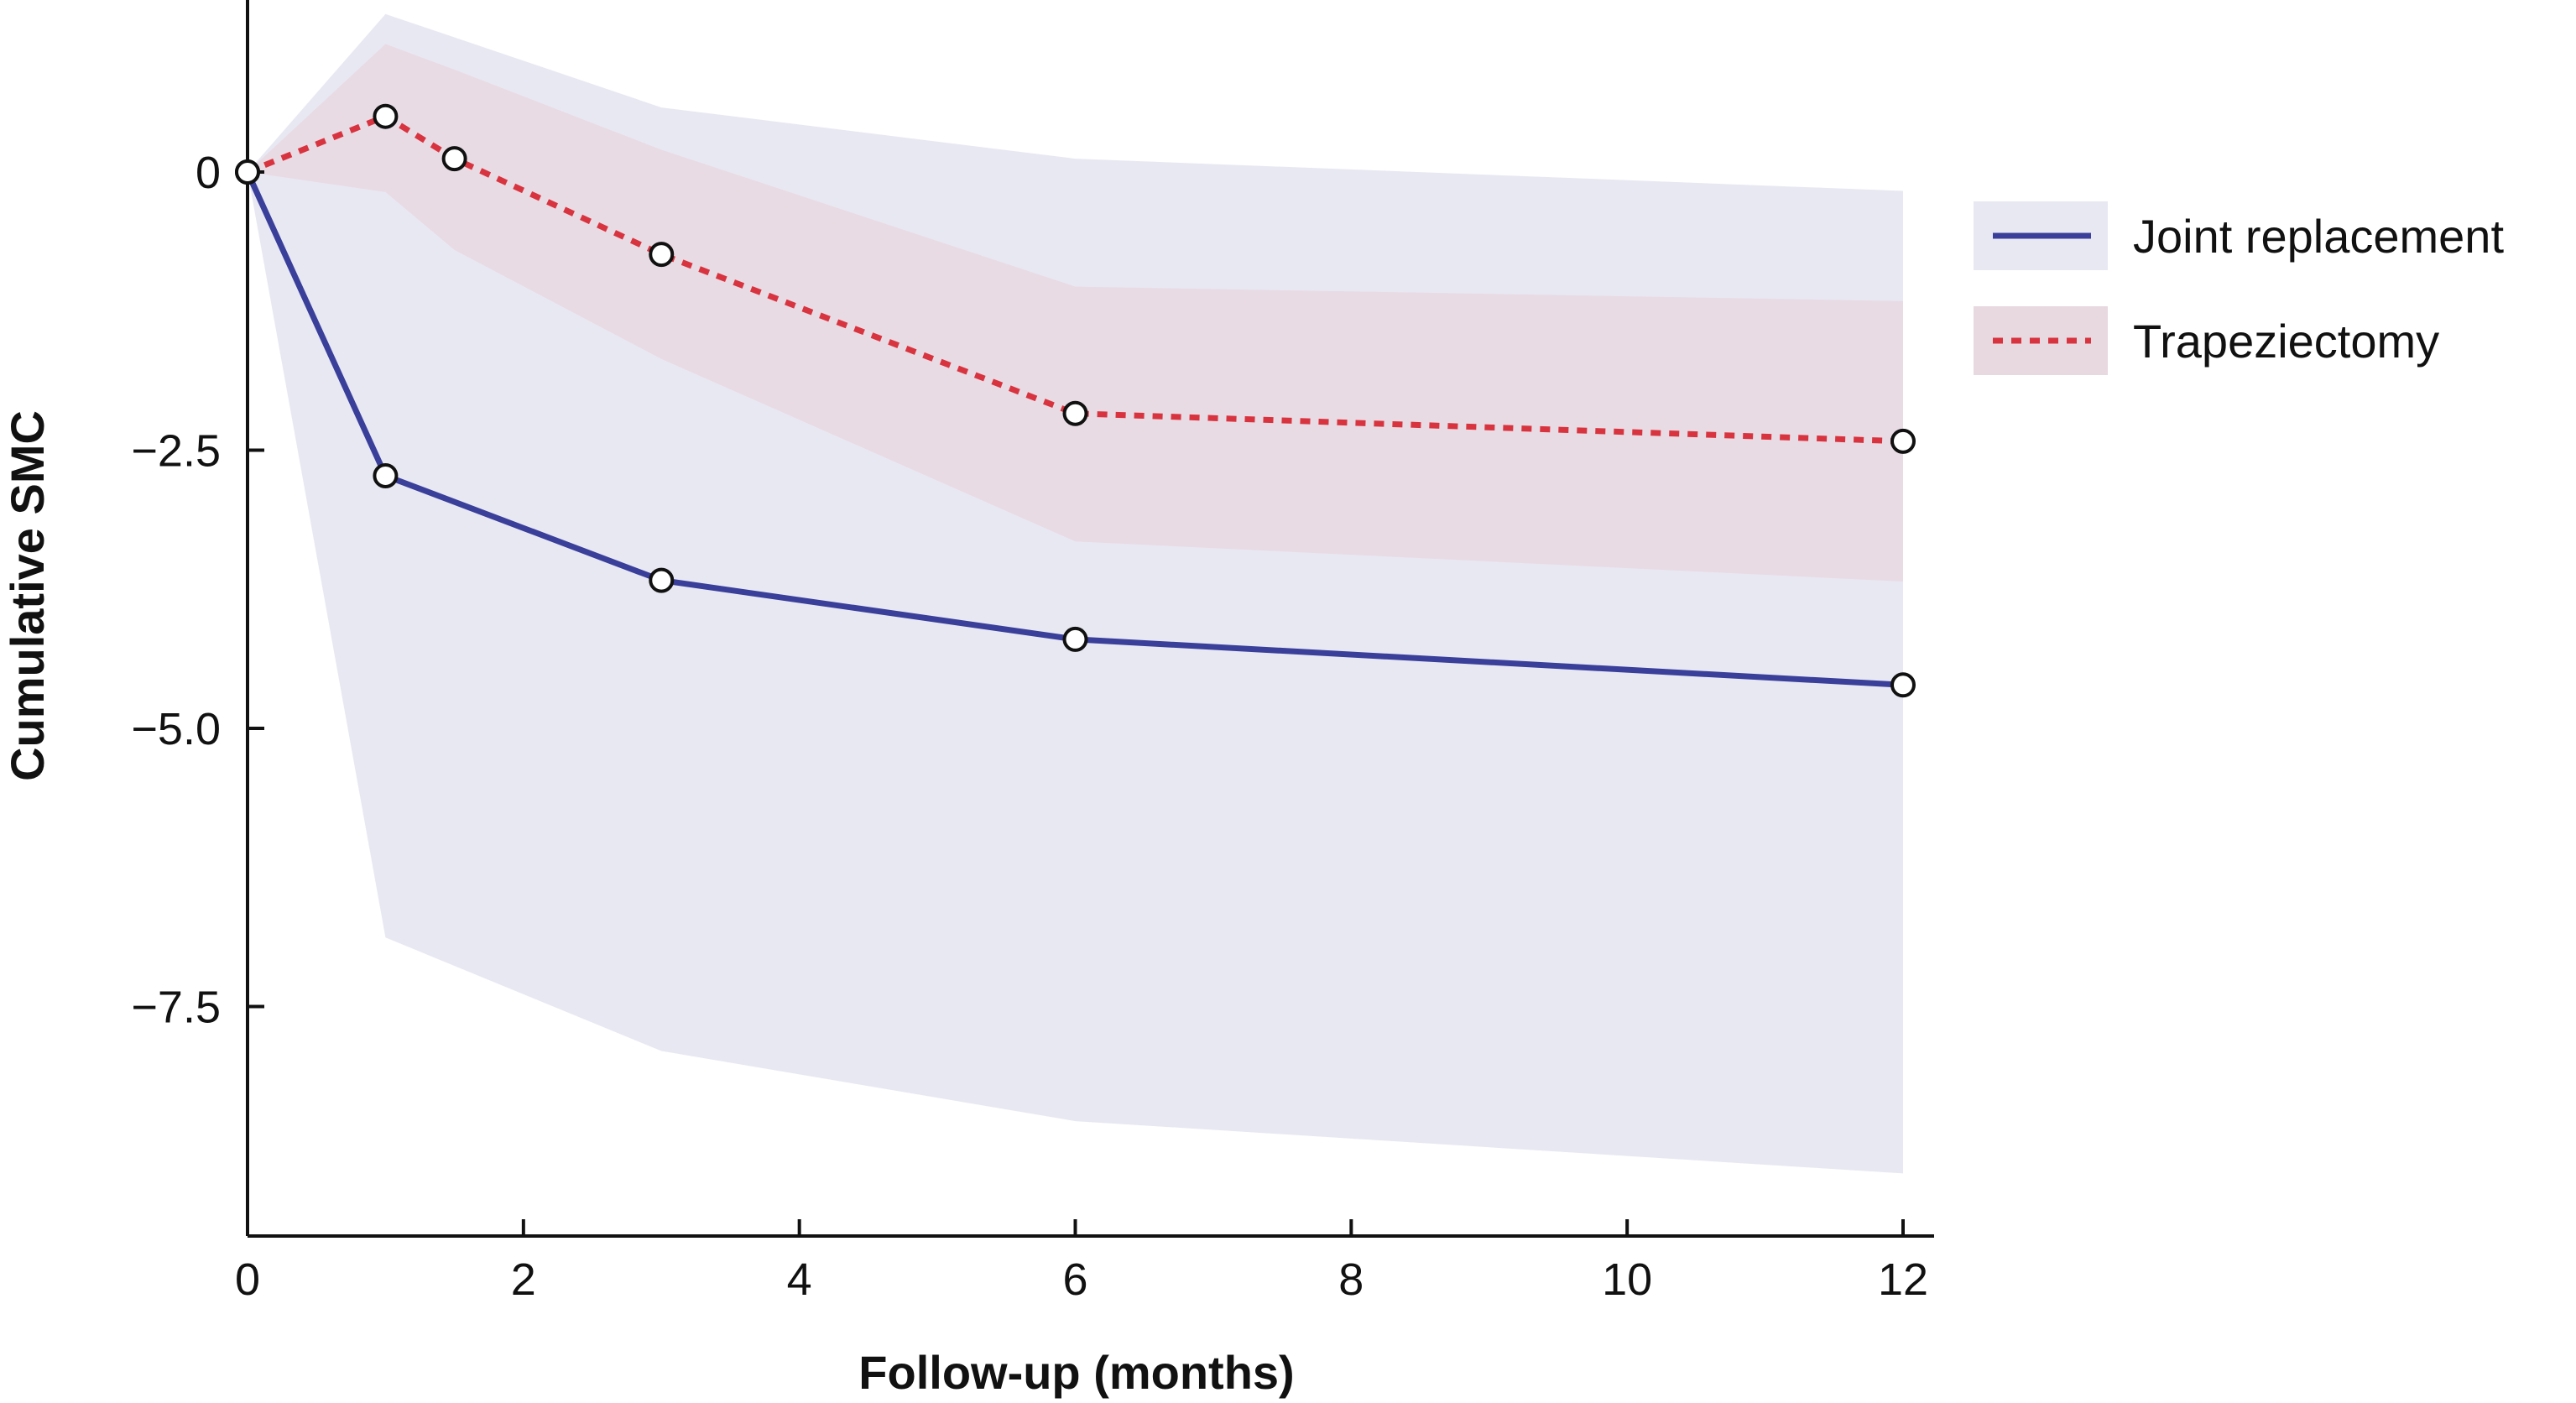 Image resolution: width=2576 pixels, height=1403 pixels. What do you see at coordinates (176, 1008) in the screenshot?
I see `y-tick-label: −7.5` at bounding box center [176, 1008].